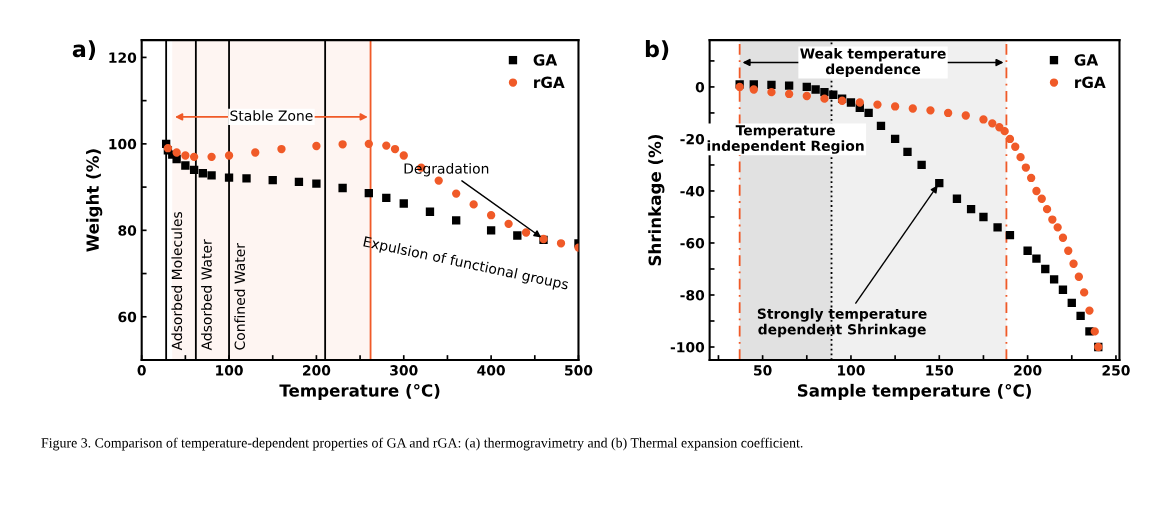 This screenshot has width=1171, height=521. Describe the element at coordinates (692, 295) in the screenshot. I see `y-tick-label: -80` at that location.